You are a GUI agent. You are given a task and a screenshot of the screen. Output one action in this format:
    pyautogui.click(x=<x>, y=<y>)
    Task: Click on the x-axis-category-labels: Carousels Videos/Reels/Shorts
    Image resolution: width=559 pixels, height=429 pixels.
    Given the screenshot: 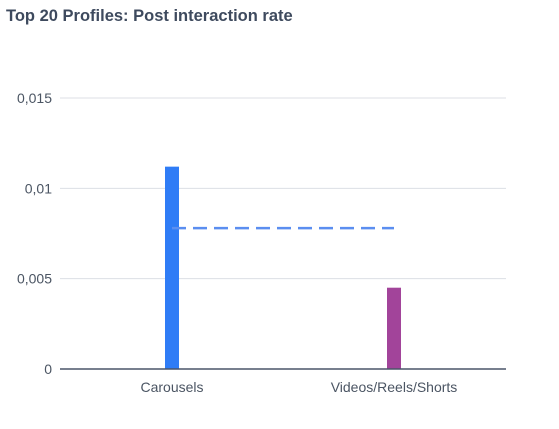 What is the action you would take?
    pyautogui.click(x=298, y=387)
    